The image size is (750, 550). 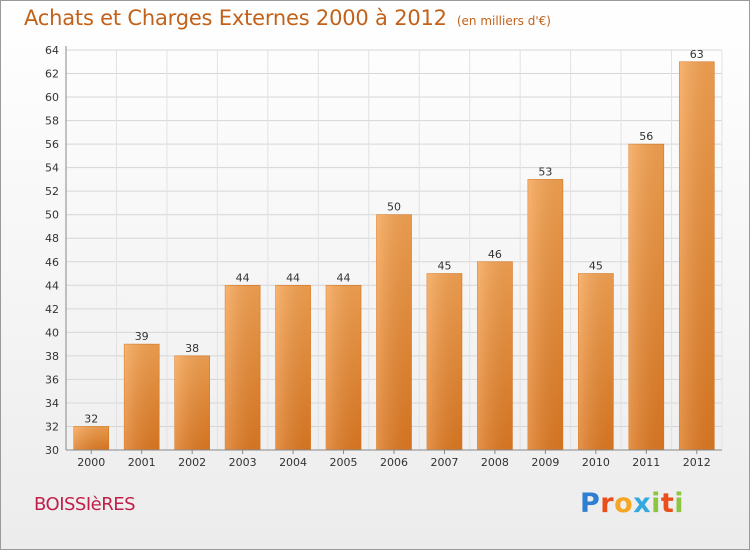 I want to click on y-tick-label: 54, so click(x=52, y=168).